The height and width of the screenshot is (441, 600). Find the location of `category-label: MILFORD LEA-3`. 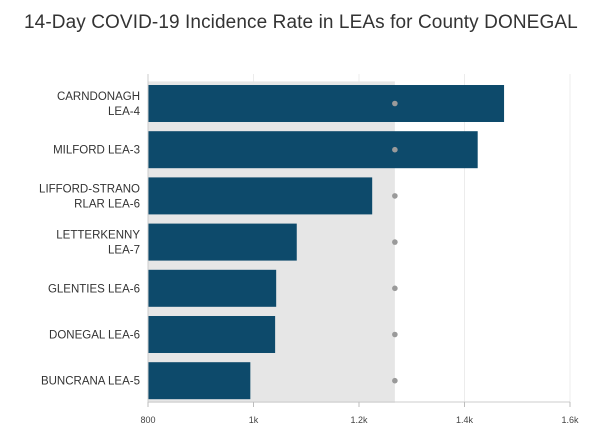

category-label: MILFORD LEA-3 is located at coordinates (96, 151).